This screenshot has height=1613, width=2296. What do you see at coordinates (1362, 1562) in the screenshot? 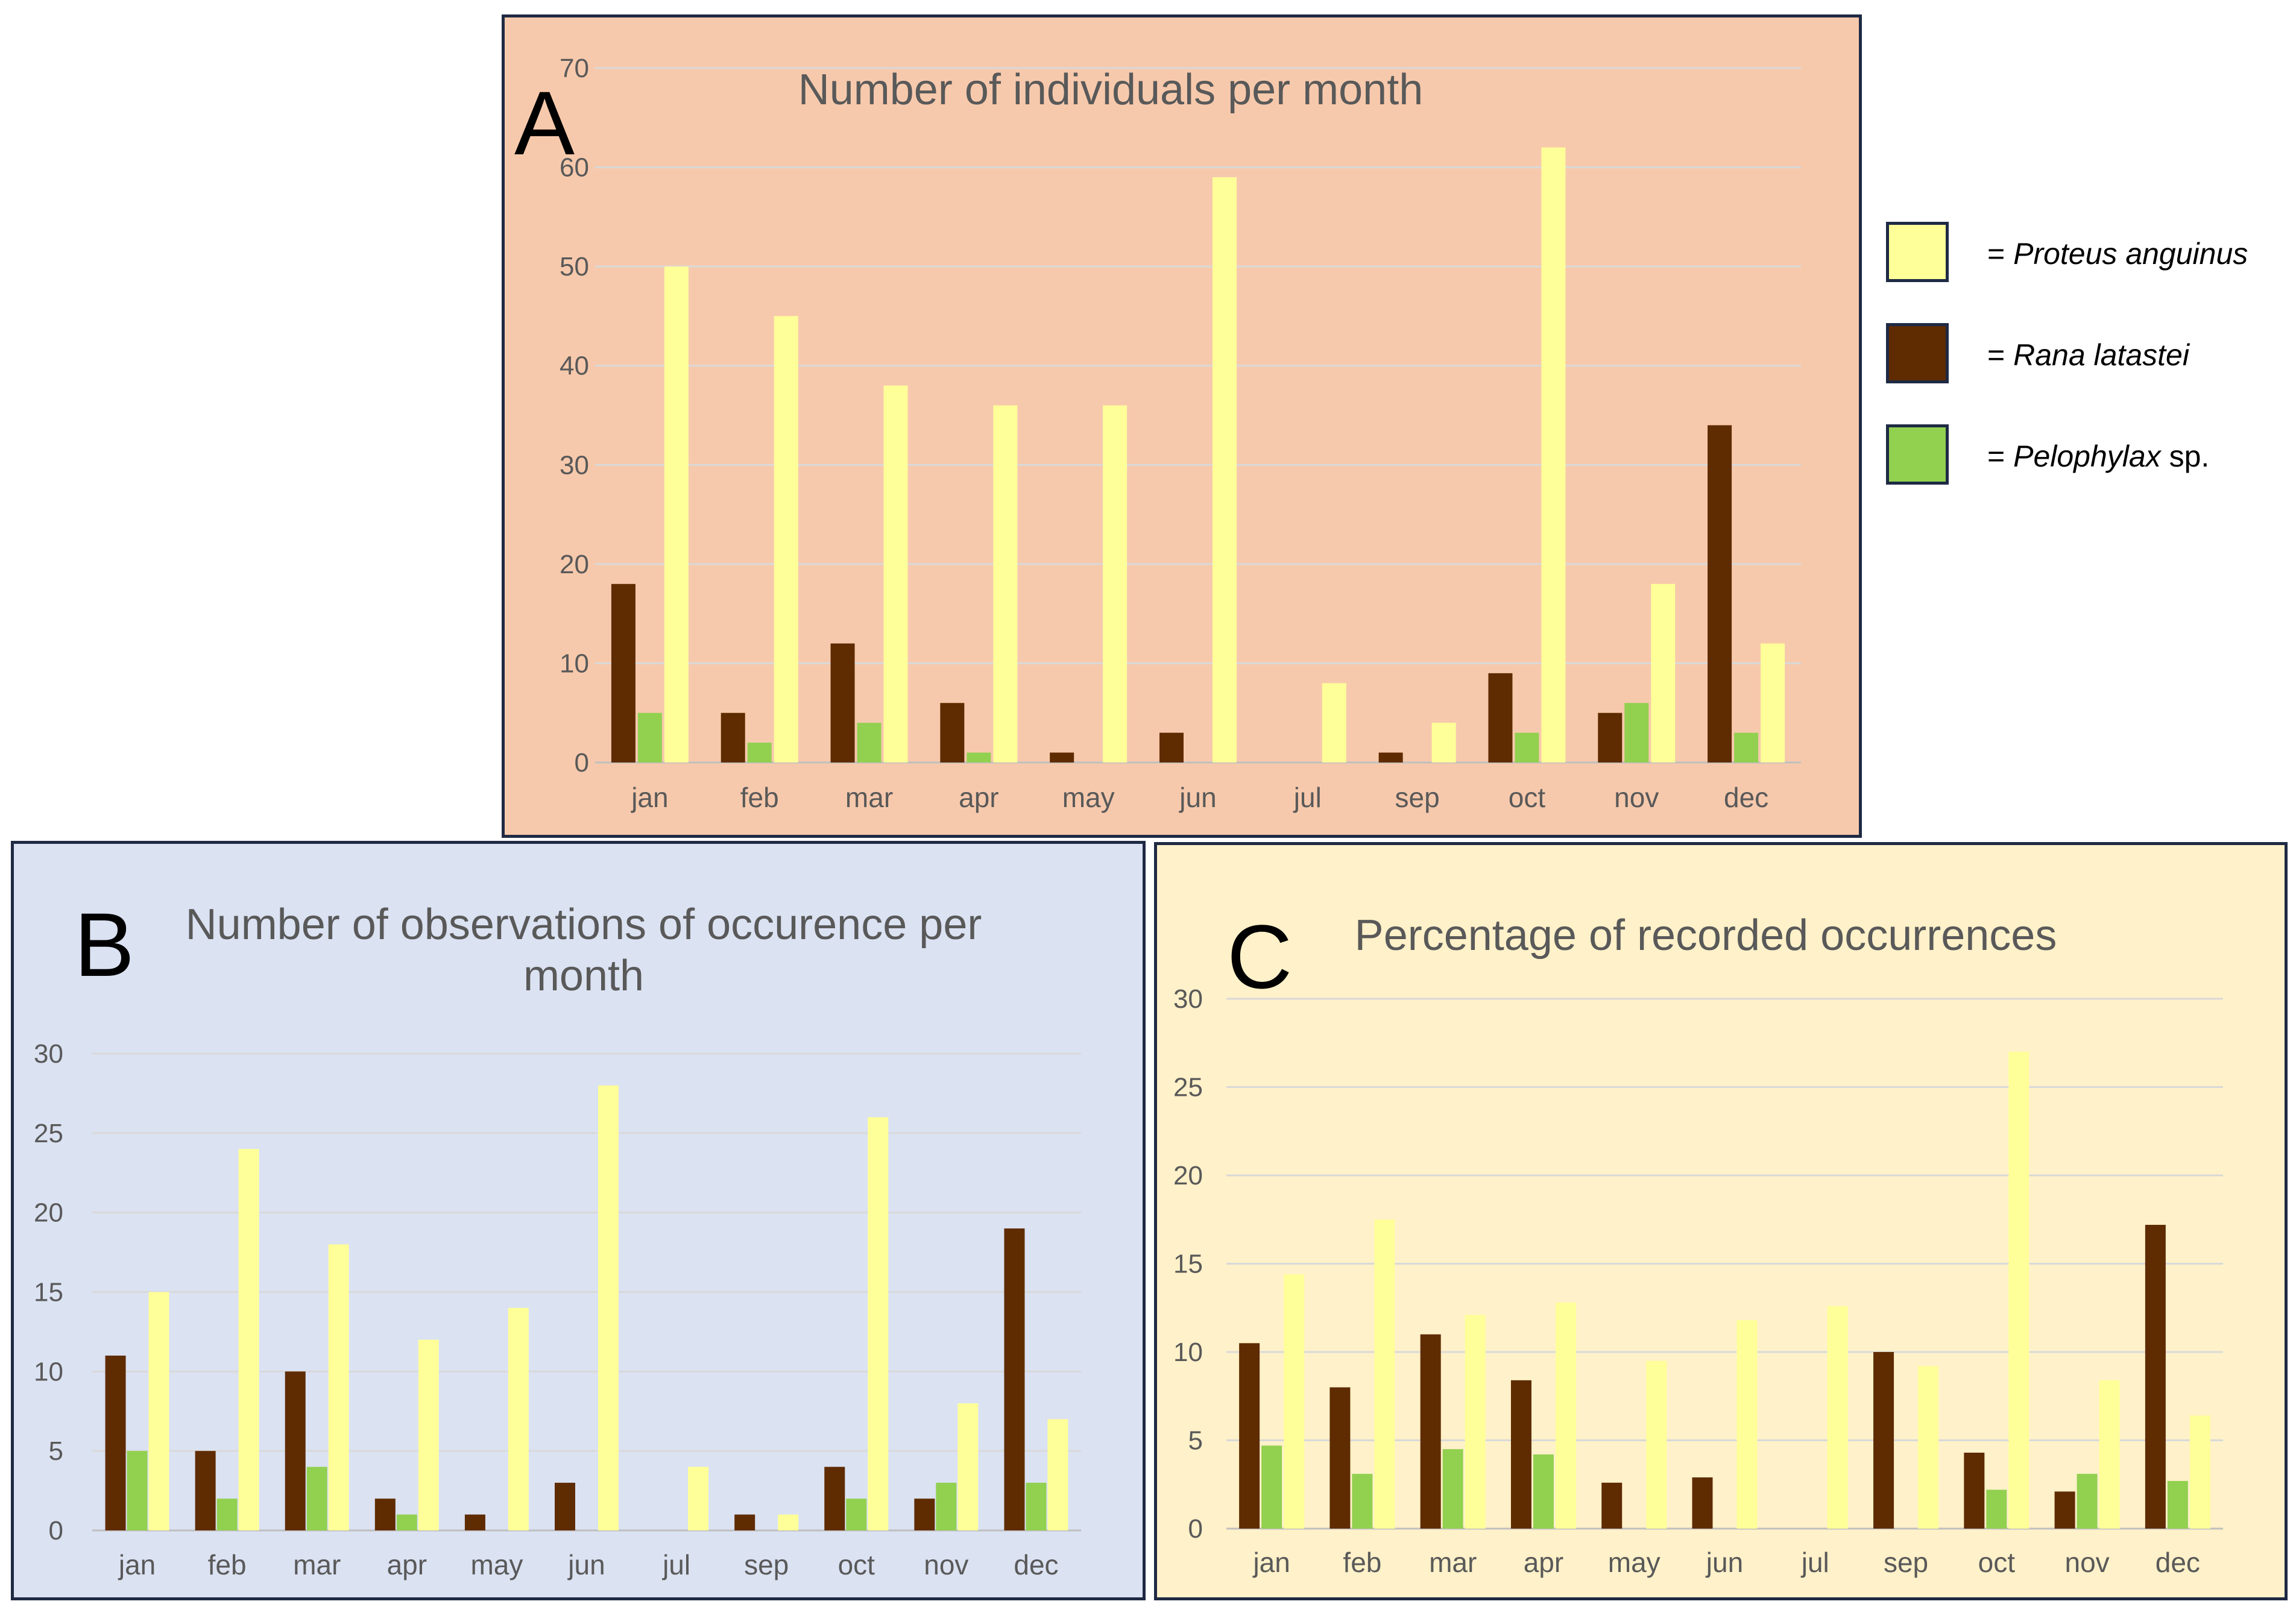
I see `chart-c-xtick-label: feb` at bounding box center [1362, 1562].